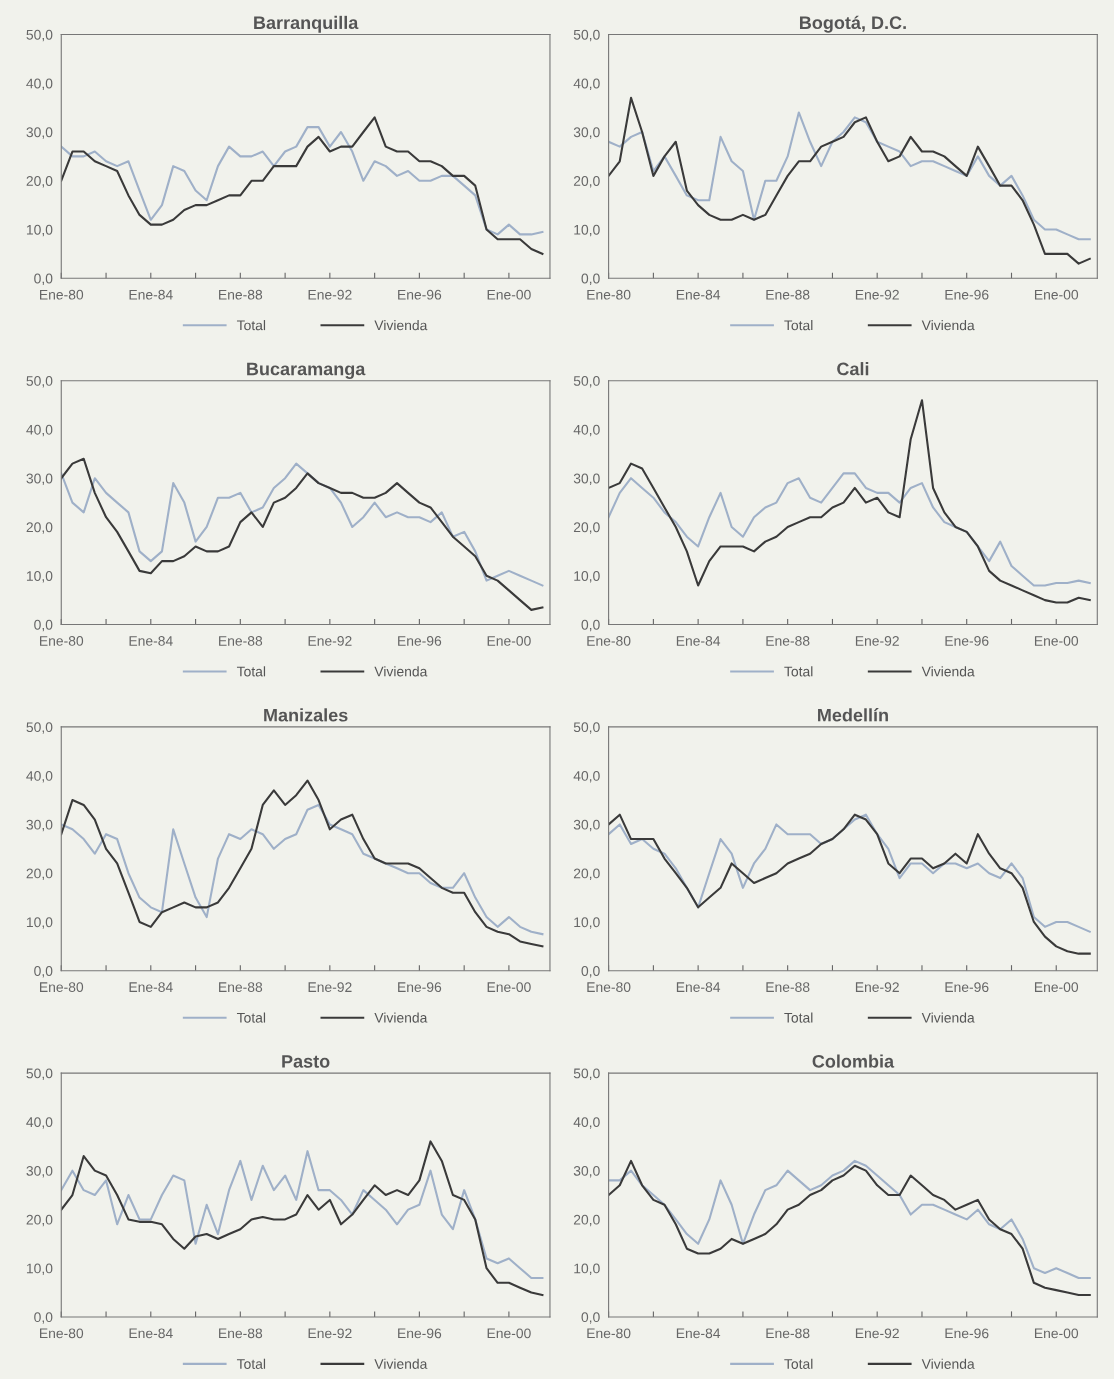 The height and width of the screenshot is (1379, 1114). I want to click on chart-title: Cali, so click(853, 369).